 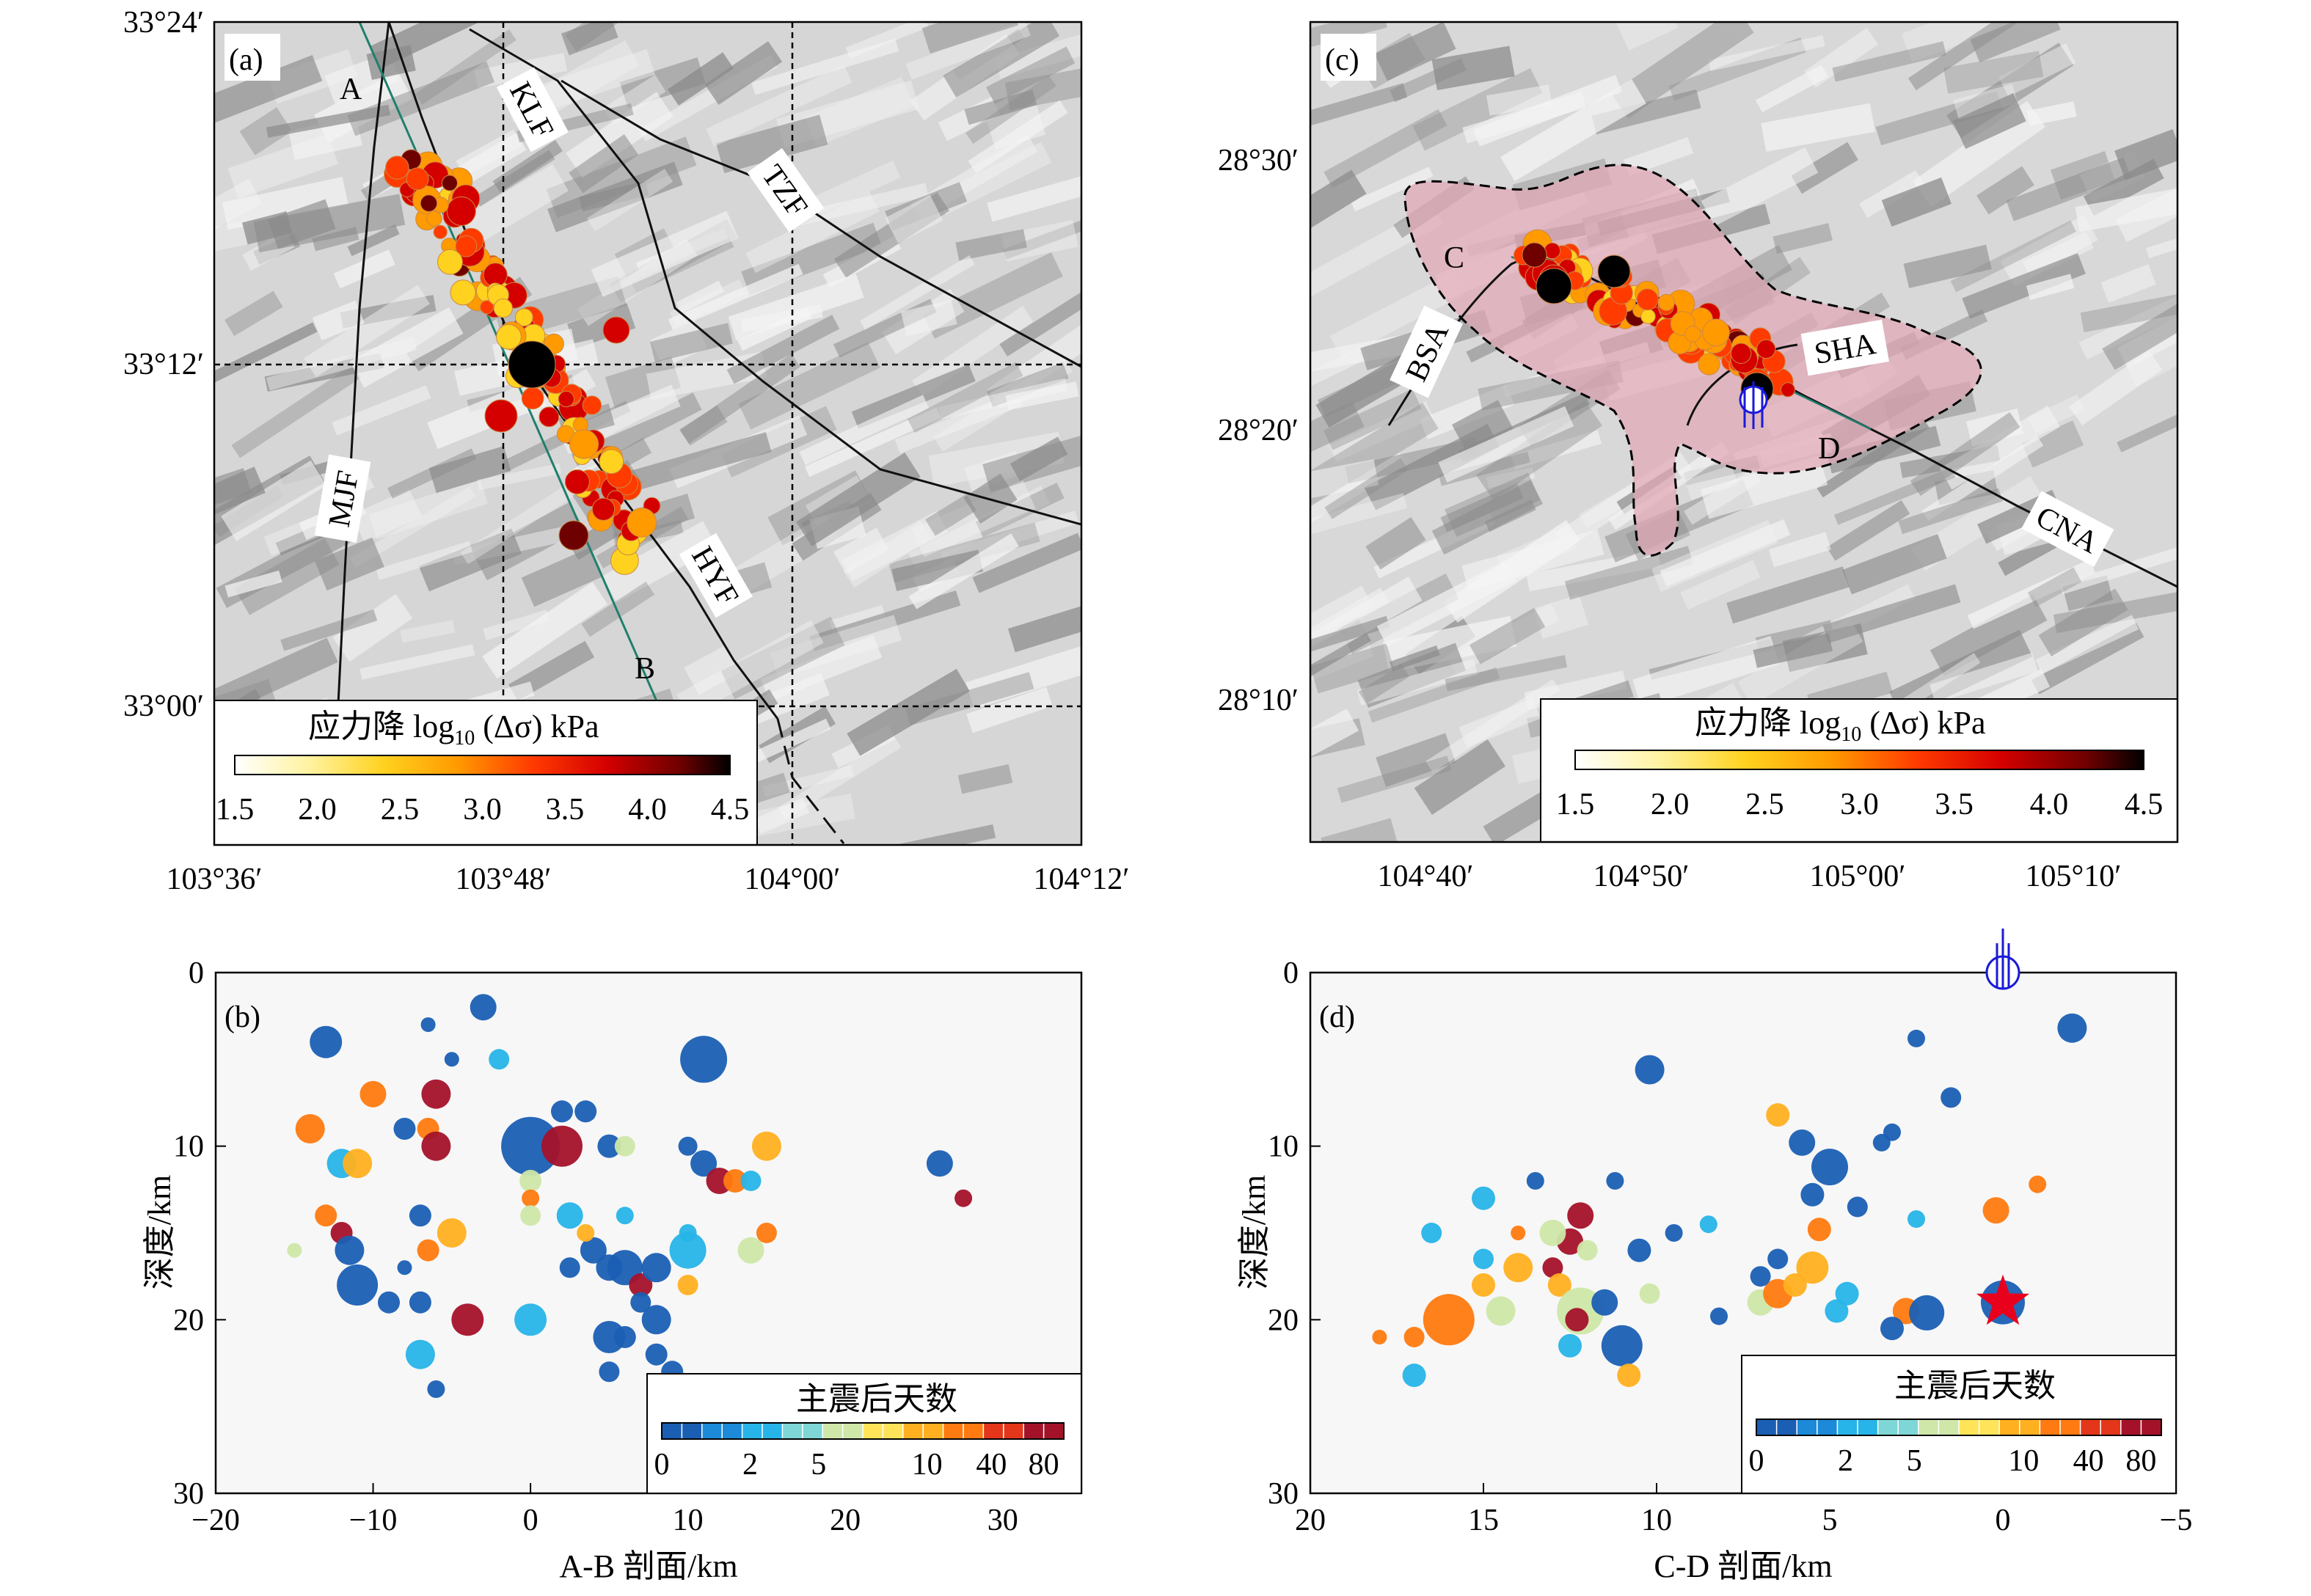 I want to click on lon-tick-label: 103°48′, so click(x=504, y=879).